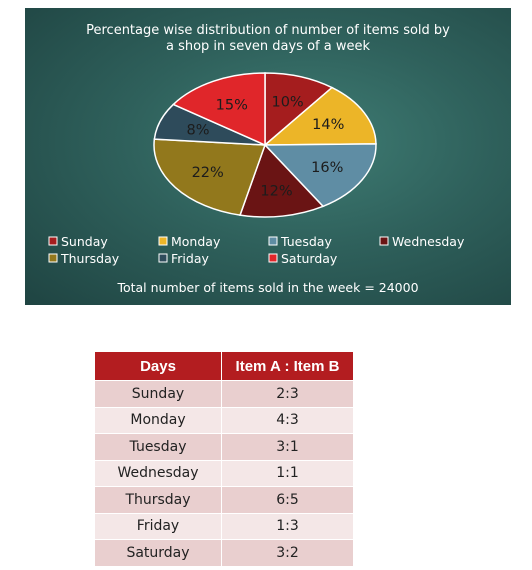  I want to click on legend-label-thursday: Thursday, so click(90, 258).